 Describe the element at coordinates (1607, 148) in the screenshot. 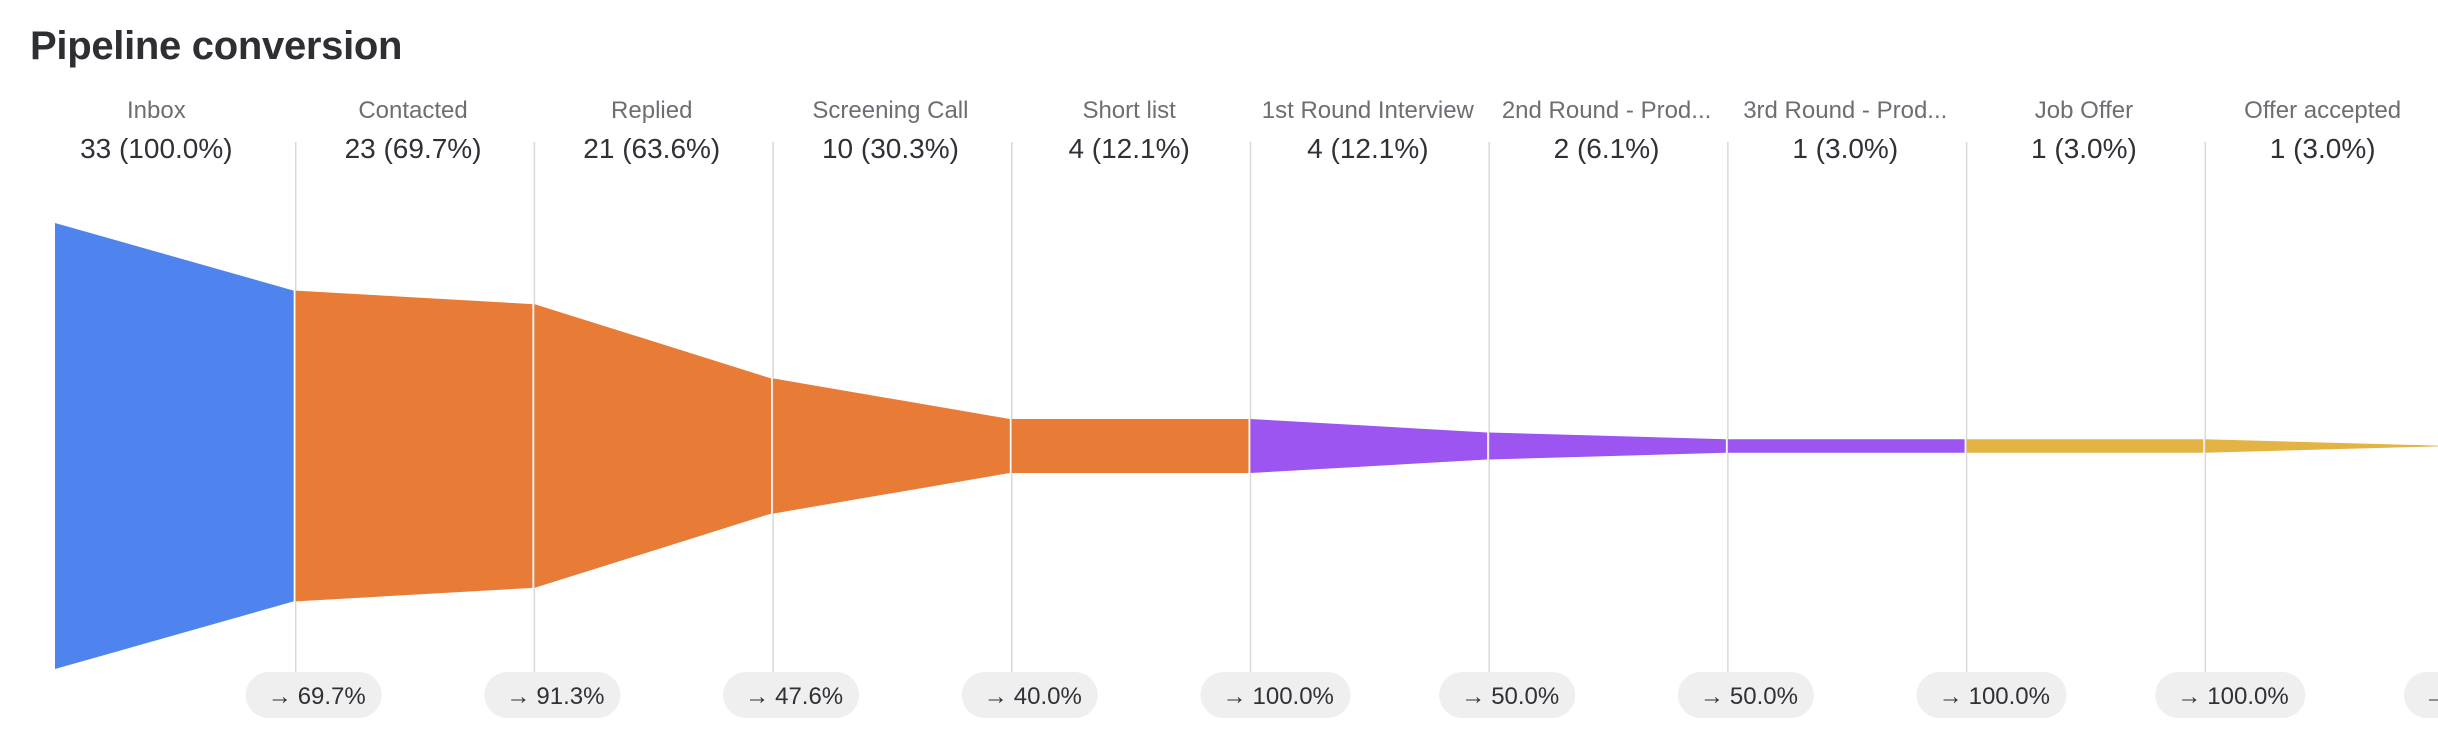

I see `stage-value: 2 (6.1%)` at that location.